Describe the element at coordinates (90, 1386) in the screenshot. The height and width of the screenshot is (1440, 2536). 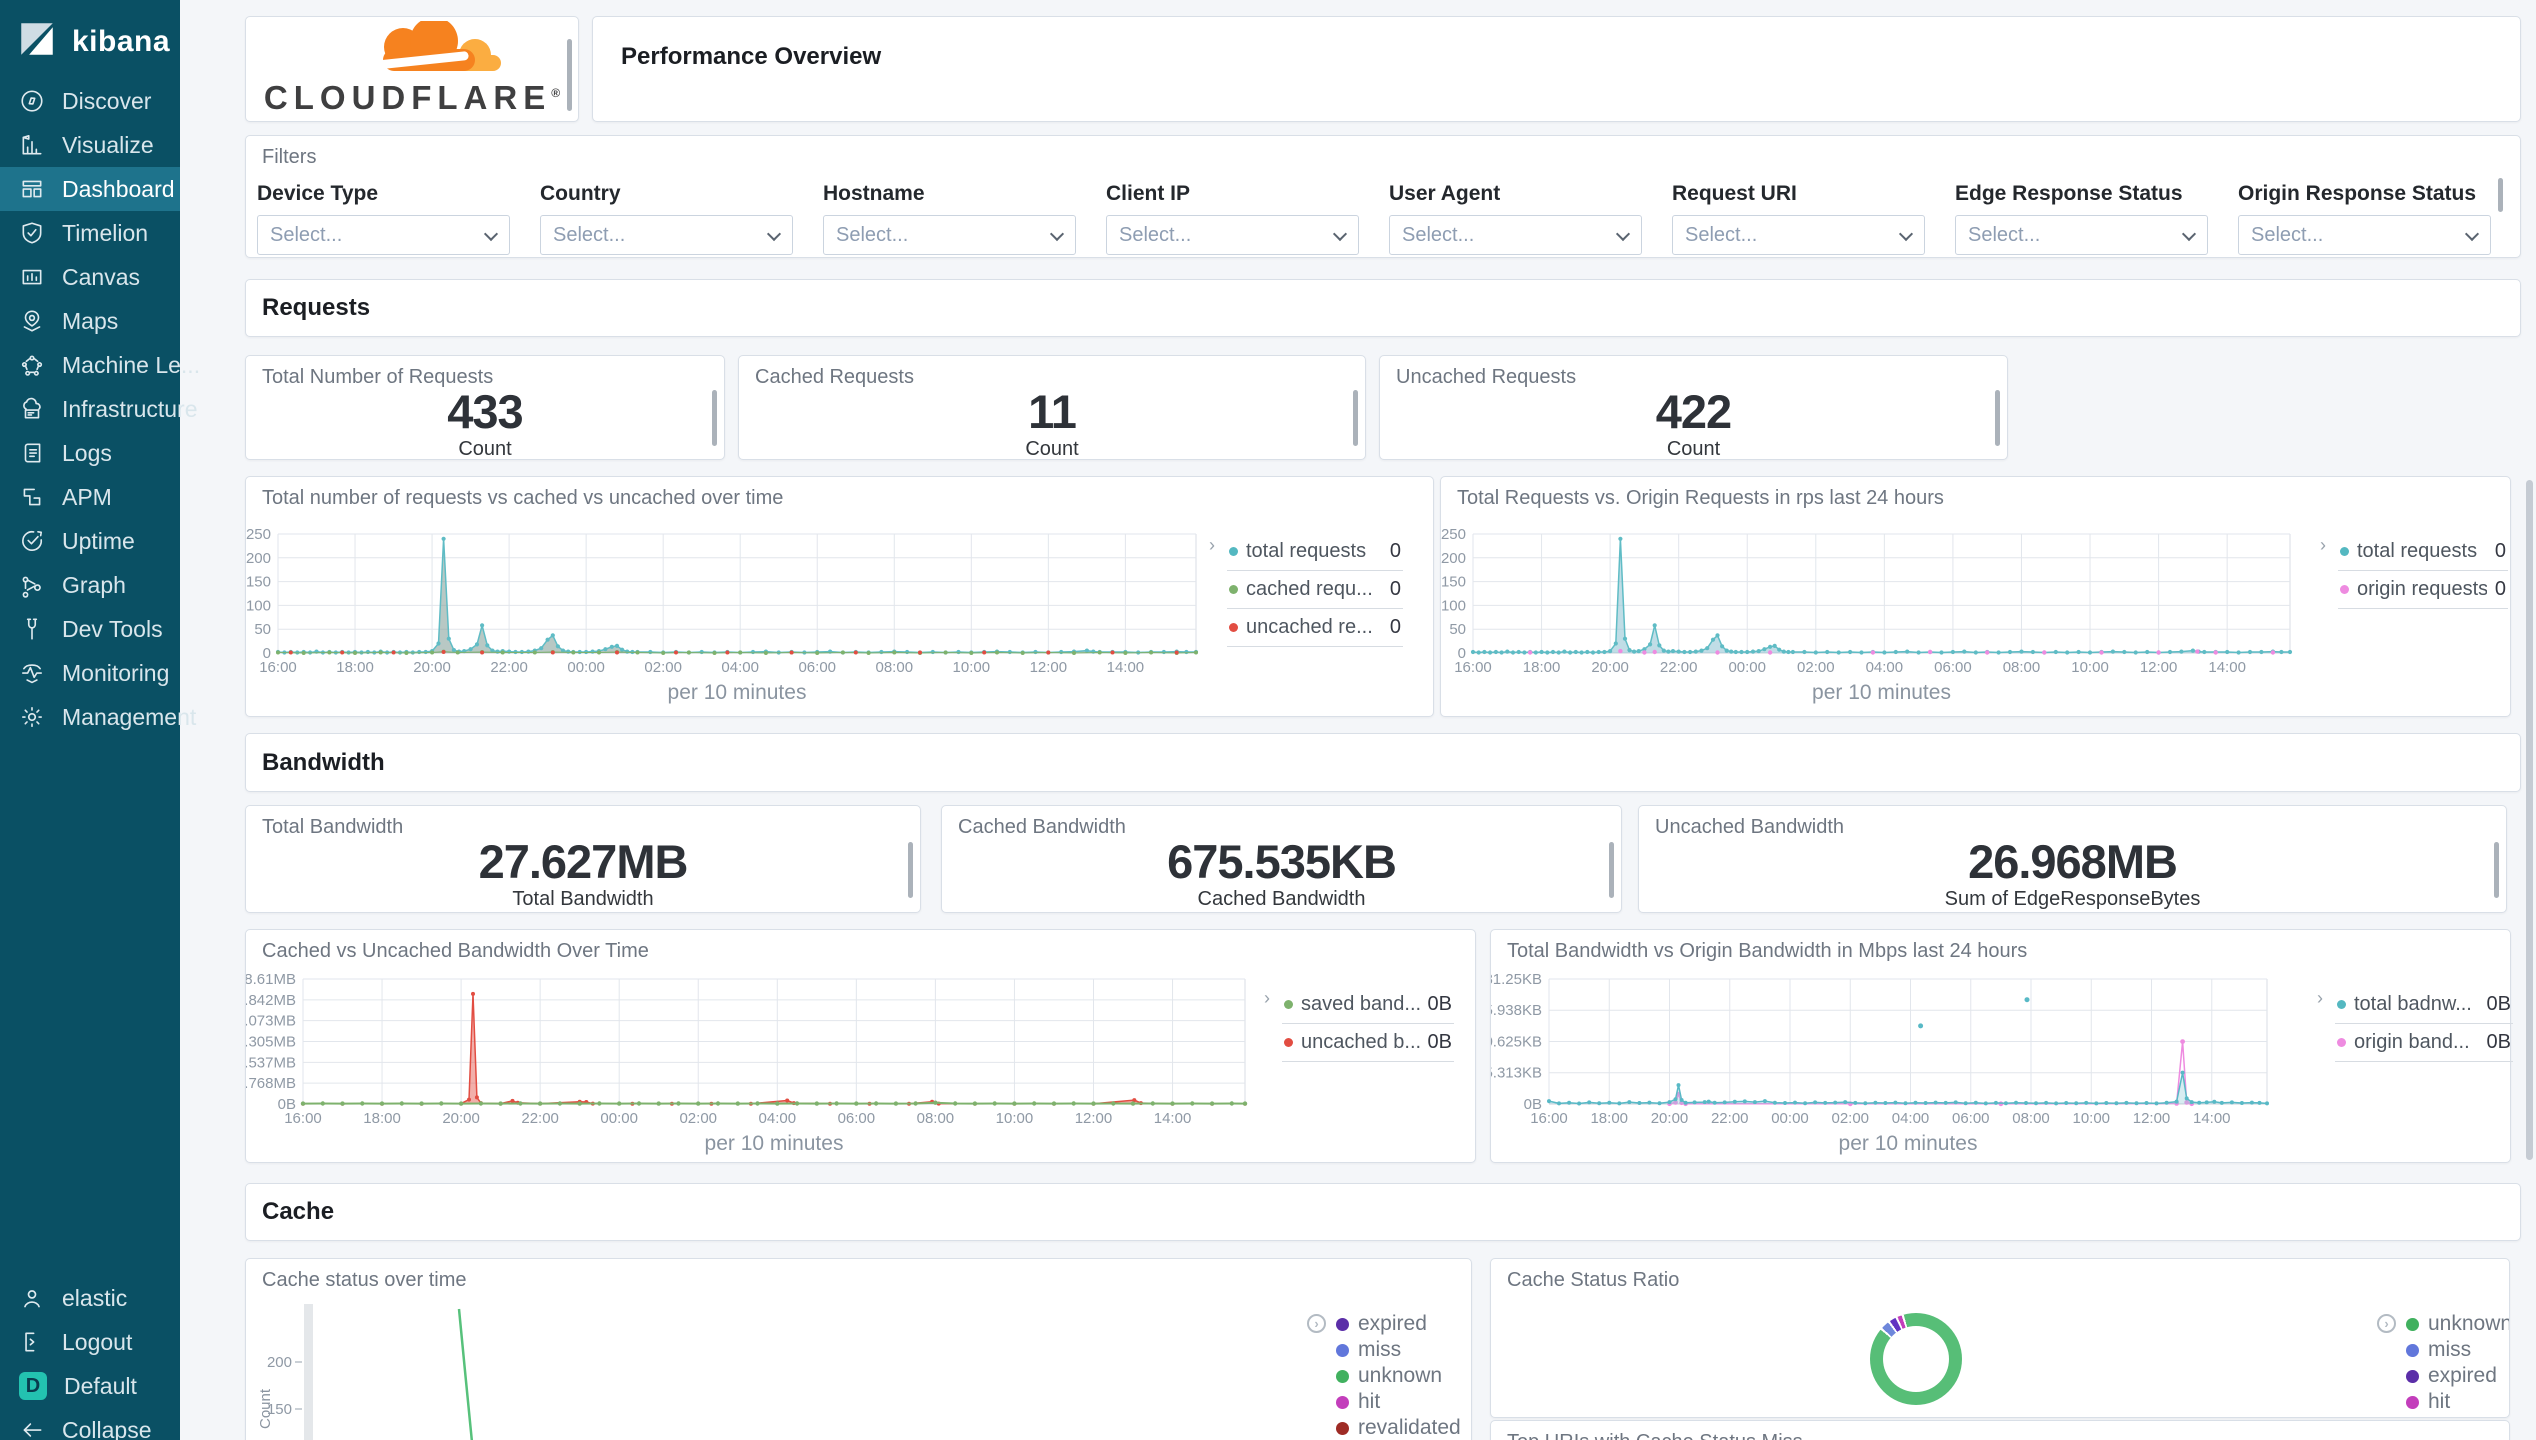
I see `sidebar-item-default: D Default` at that location.